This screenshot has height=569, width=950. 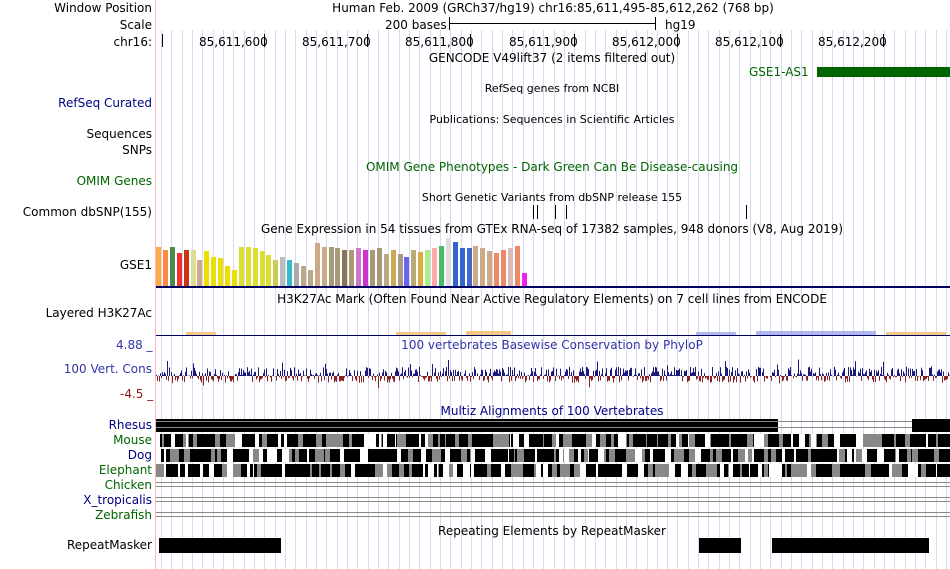 What do you see at coordinates (107, 369) in the screenshot?
I see `conservation-track-label: 100 Vert. Cons` at bounding box center [107, 369].